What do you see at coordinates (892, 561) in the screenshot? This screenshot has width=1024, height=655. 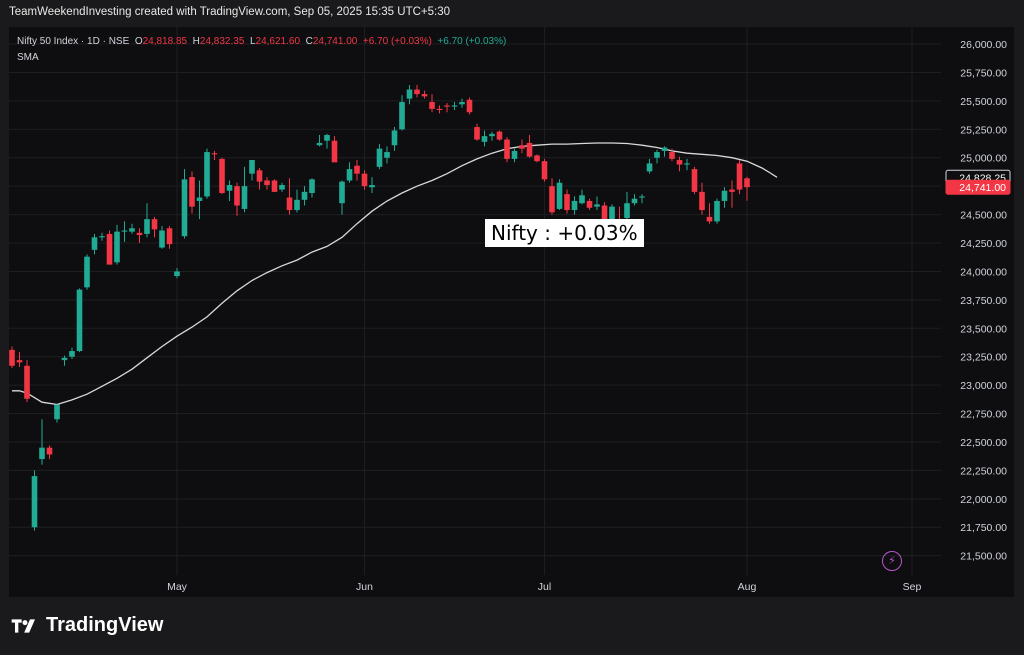 I see `bolt-icon: ⚡` at bounding box center [892, 561].